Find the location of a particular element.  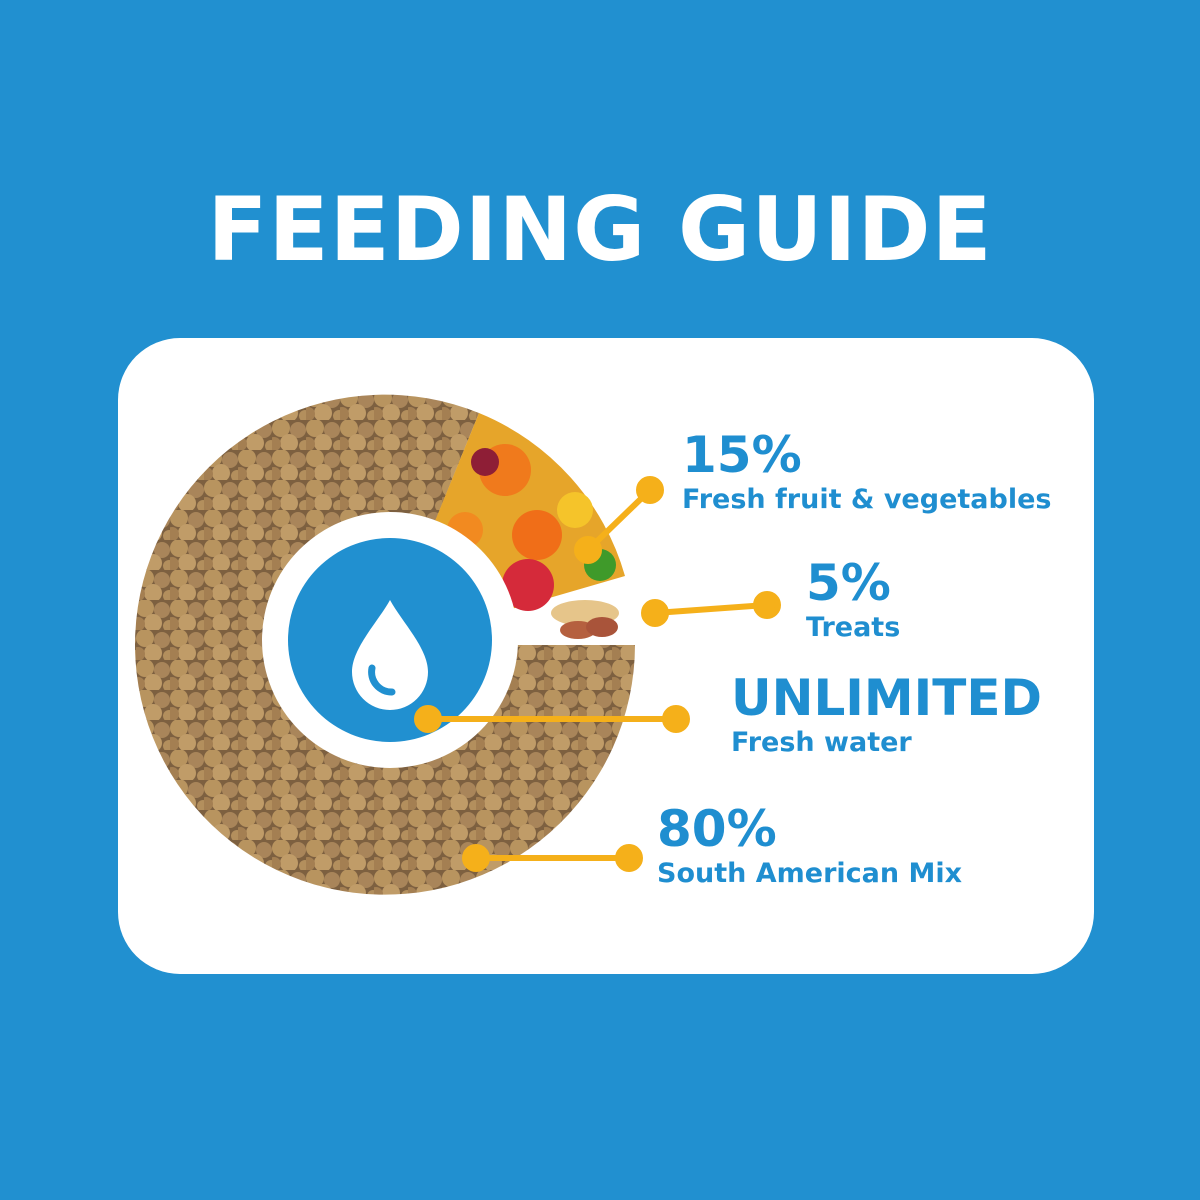

page-title: FEEDING GUIDE is located at coordinates (600, 229).